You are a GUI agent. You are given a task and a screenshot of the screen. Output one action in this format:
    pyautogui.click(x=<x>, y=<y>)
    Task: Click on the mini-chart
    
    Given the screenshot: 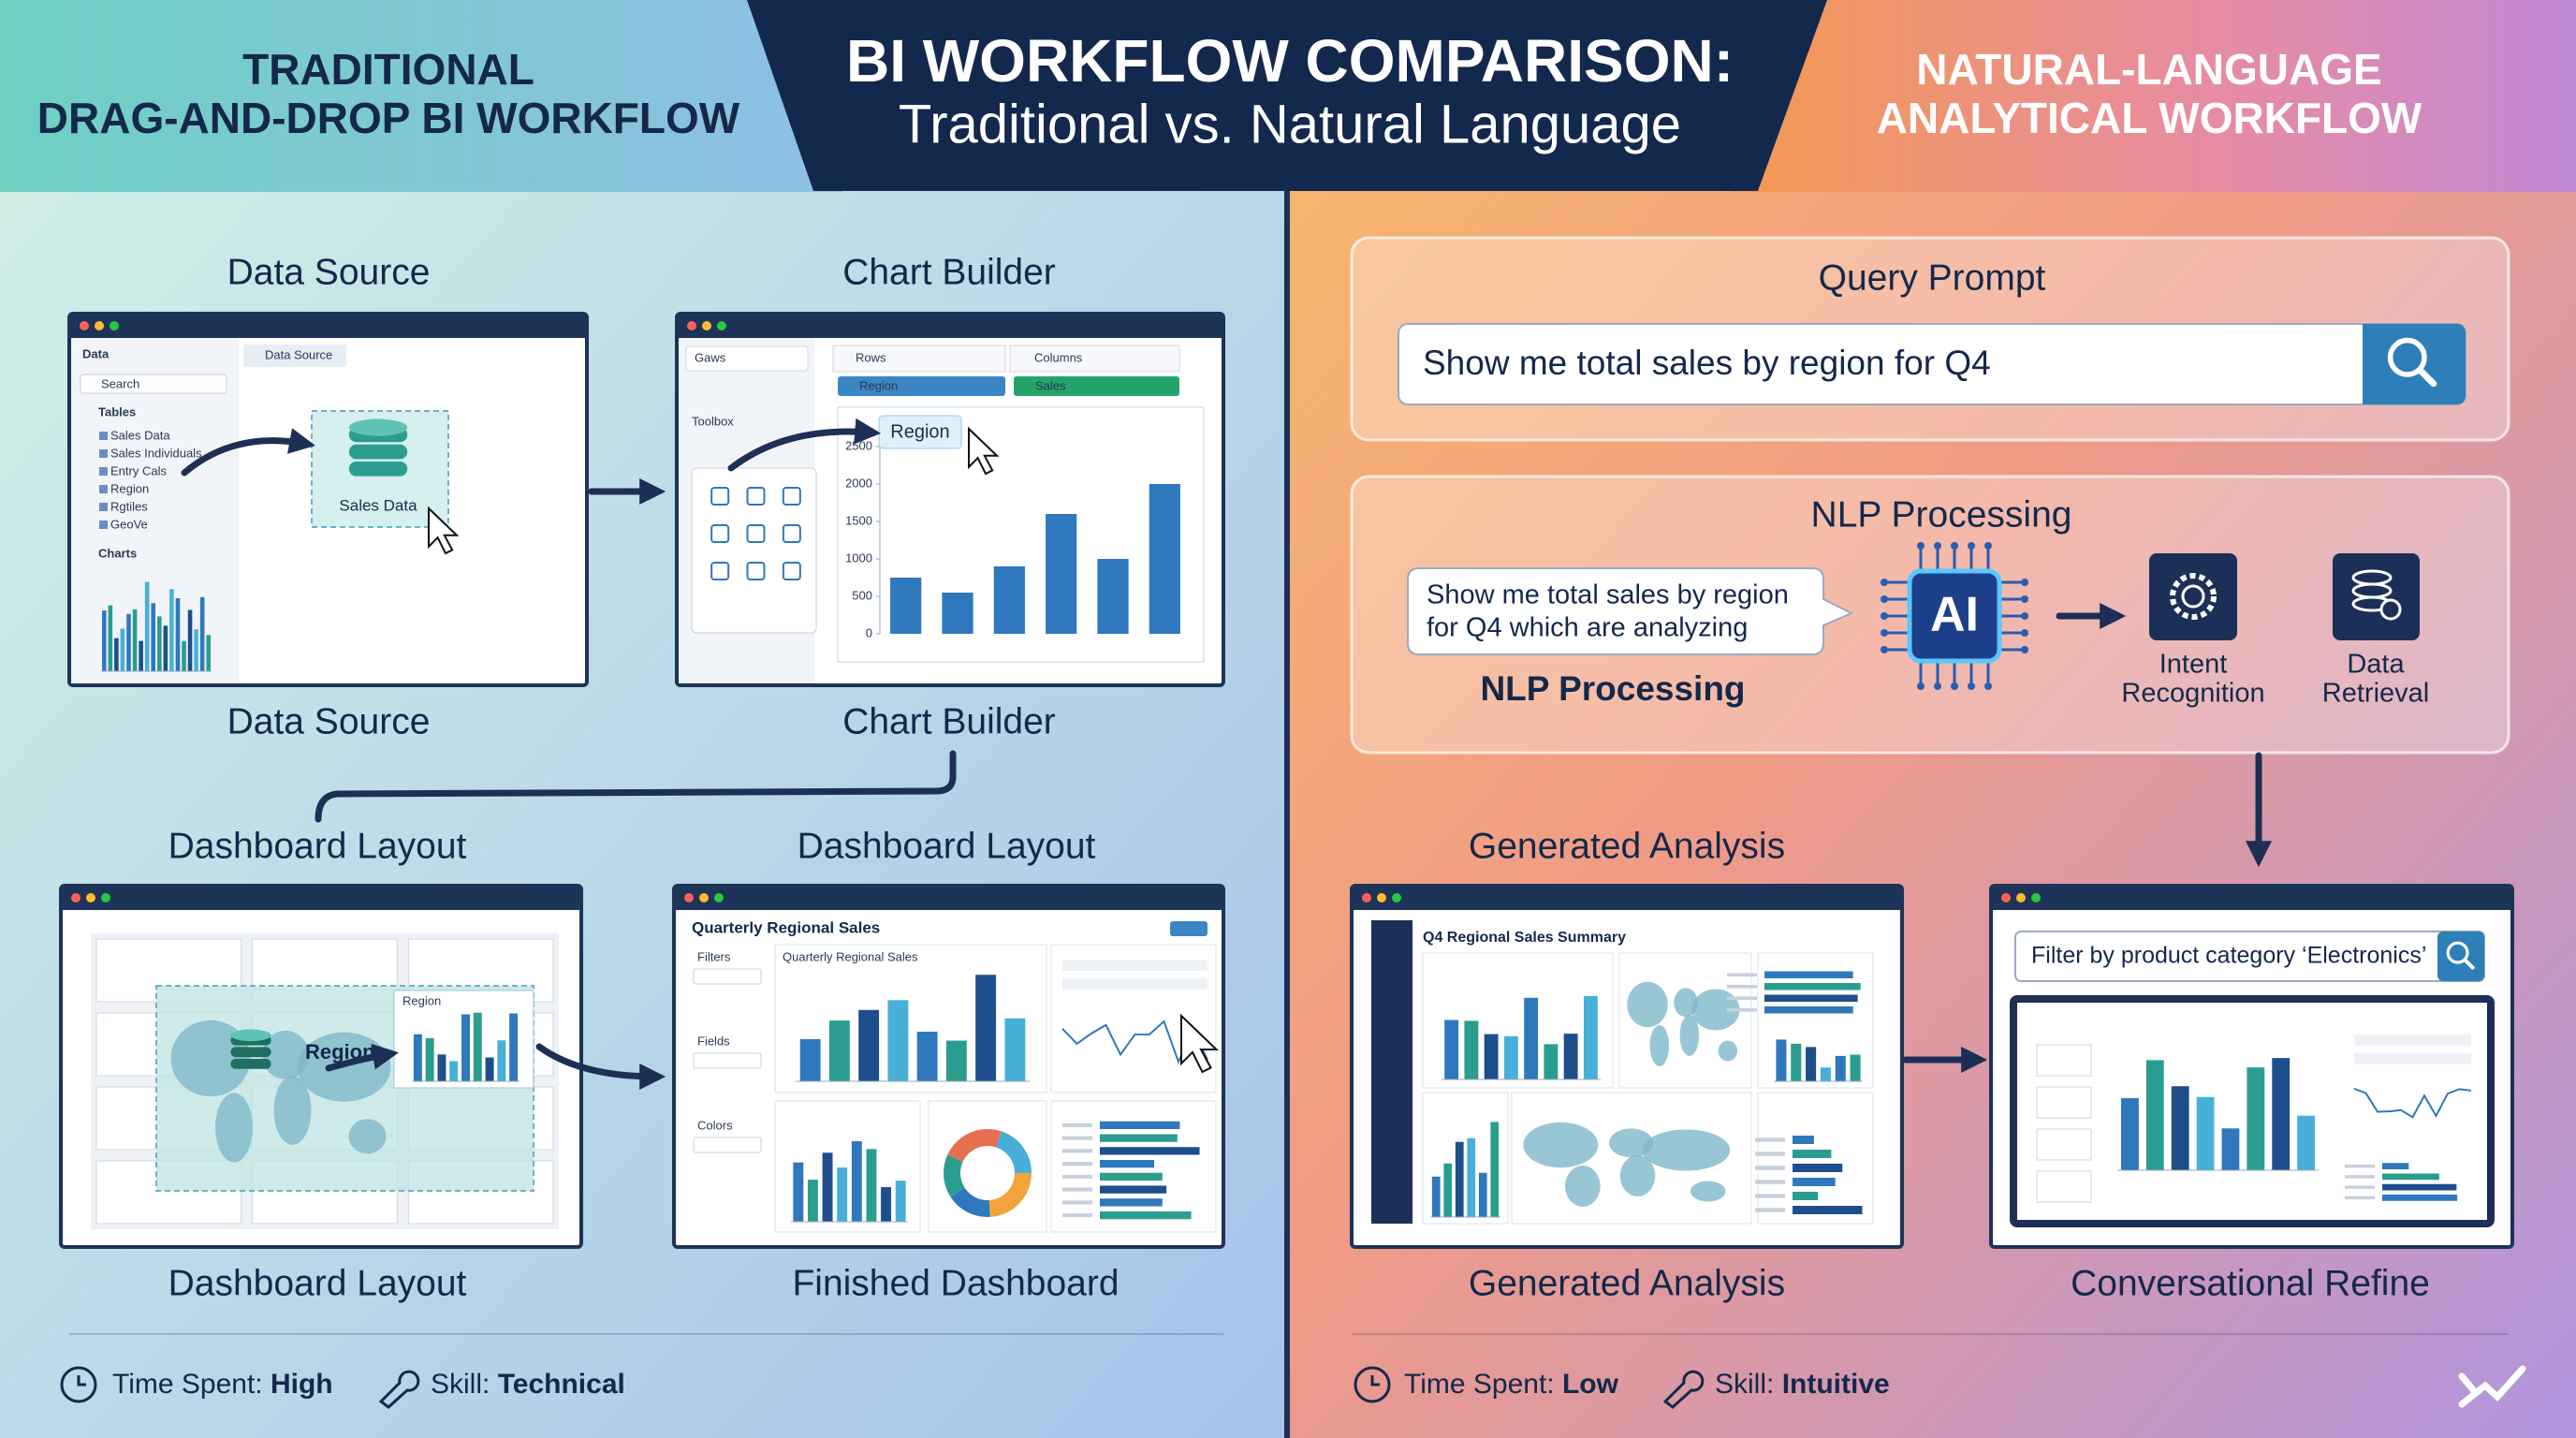 What is the action you would take?
    pyautogui.click(x=466, y=1047)
    